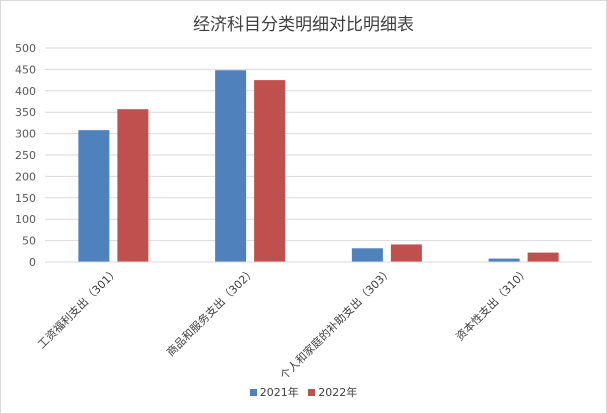 This screenshot has height=414, width=607. Describe the element at coordinates (25, 112) in the screenshot. I see `y-tick-label-7: 350` at that location.